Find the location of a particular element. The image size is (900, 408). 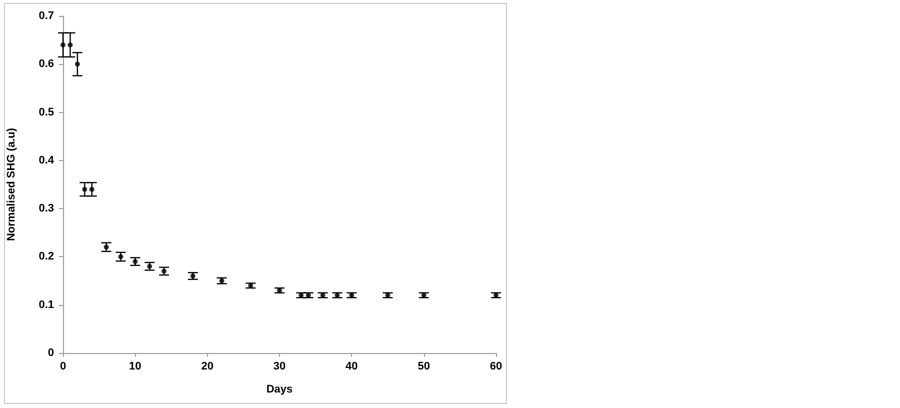

y-tick-label: 0.4 is located at coordinates (46, 160).